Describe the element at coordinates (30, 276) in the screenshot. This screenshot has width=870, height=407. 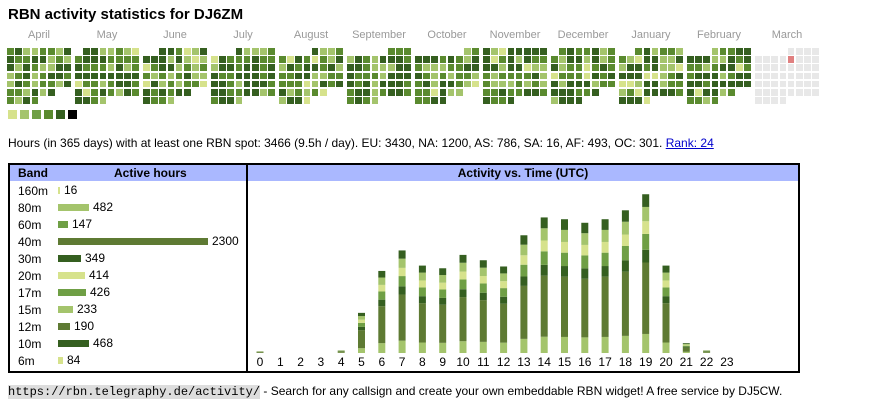
I see `band-name: 20m` at that location.